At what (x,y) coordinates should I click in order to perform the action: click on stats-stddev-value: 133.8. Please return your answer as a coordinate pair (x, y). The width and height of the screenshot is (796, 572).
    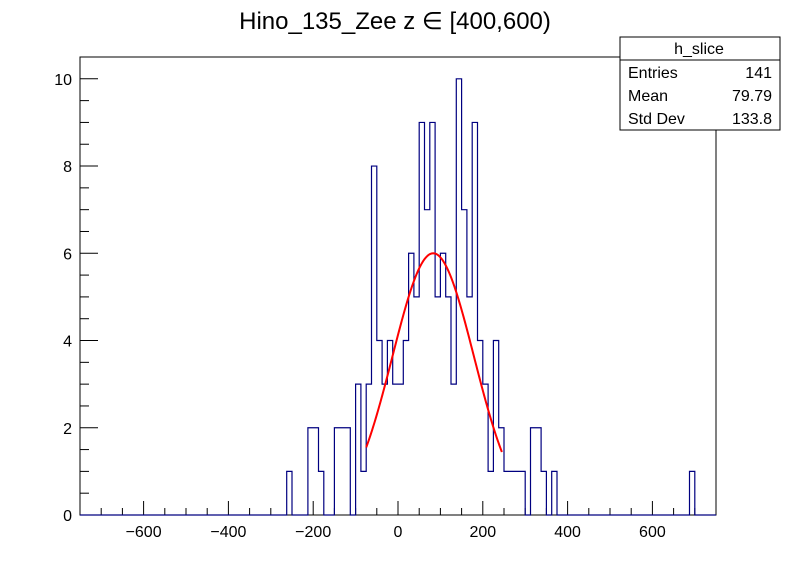
    Looking at the image, I should click on (752, 119).